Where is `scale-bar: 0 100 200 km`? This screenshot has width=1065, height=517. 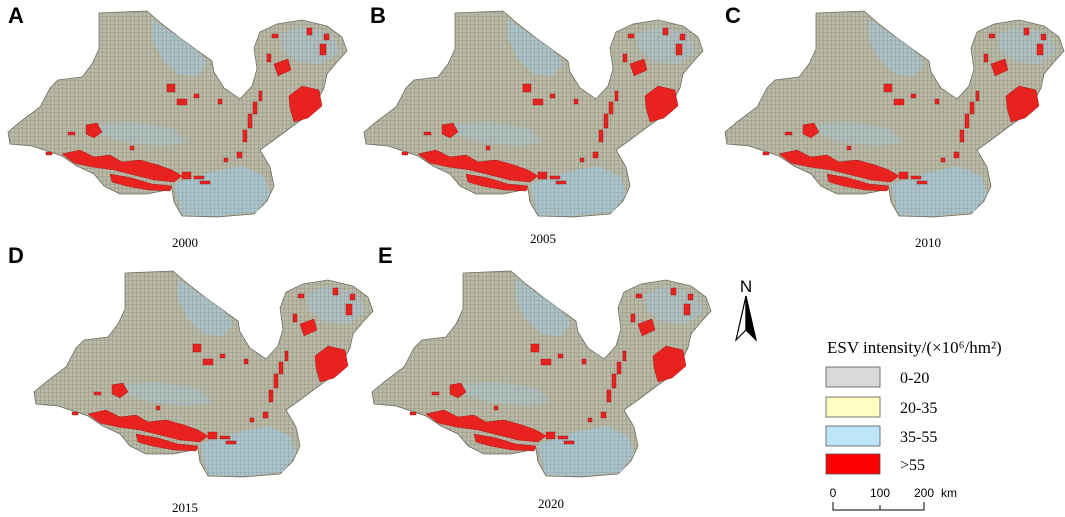 scale-bar: 0 100 200 km is located at coordinates (893, 498).